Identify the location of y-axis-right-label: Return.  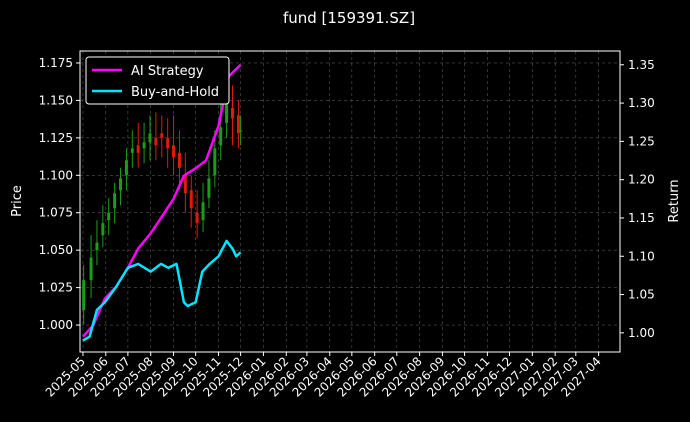
(674, 200).